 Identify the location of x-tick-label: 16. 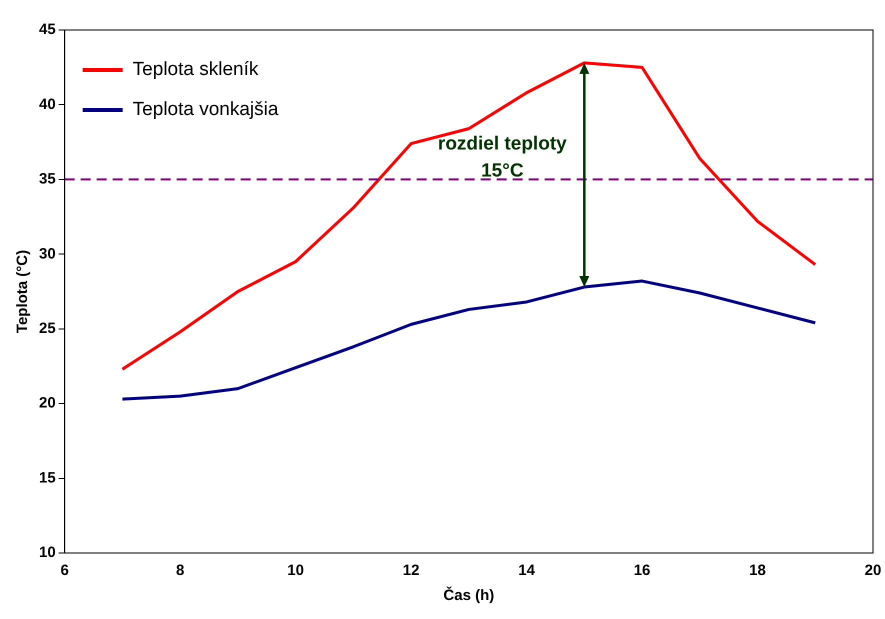
(642, 571).